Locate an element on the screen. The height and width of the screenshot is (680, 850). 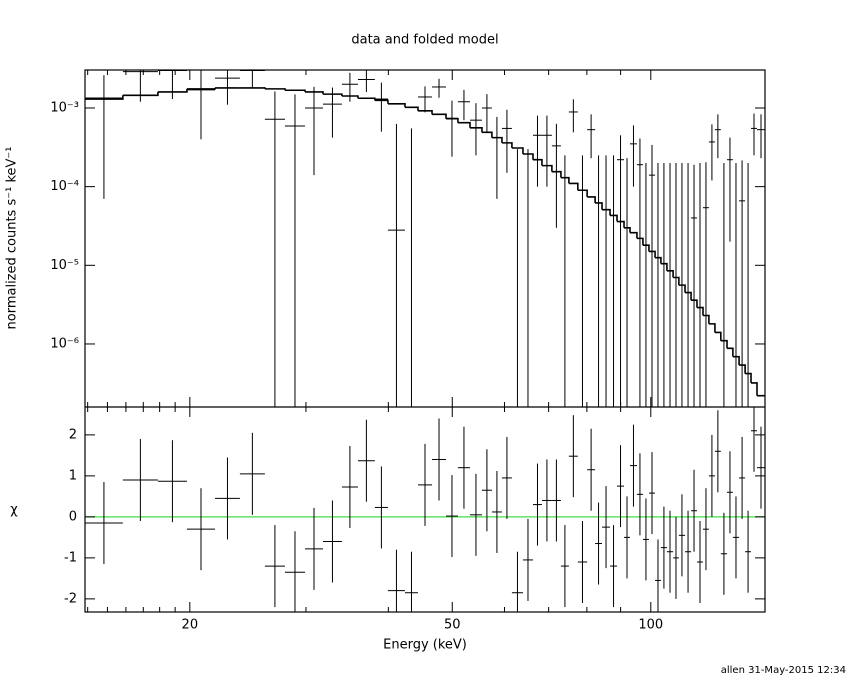
x-tick-label: 100 is located at coordinates (650, 625).